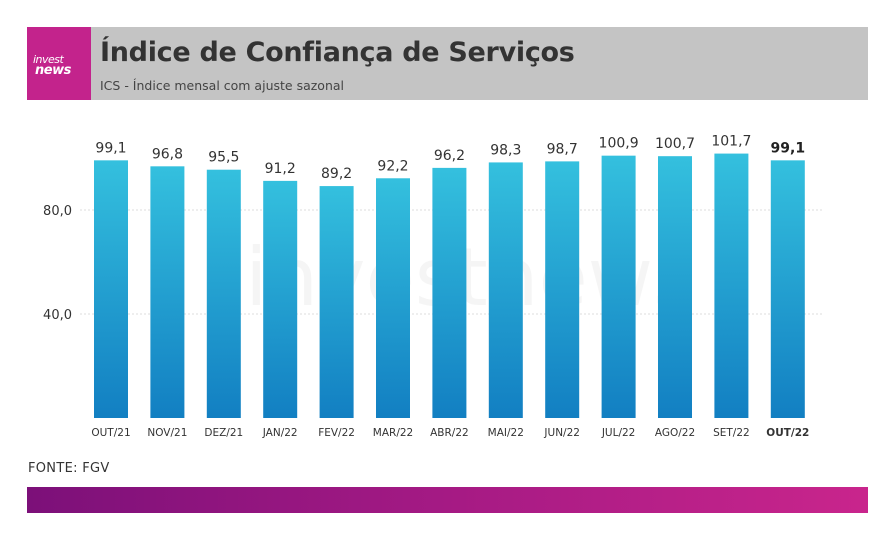  I want to click on logo-text-news: news, so click(53, 70).